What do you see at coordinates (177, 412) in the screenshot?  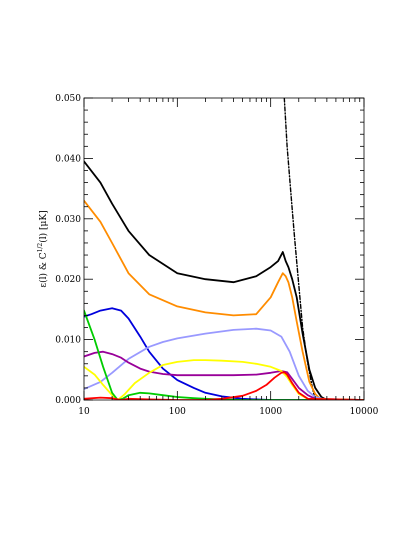 I see `x-tick-label: 100` at bounding box center [177, 412].